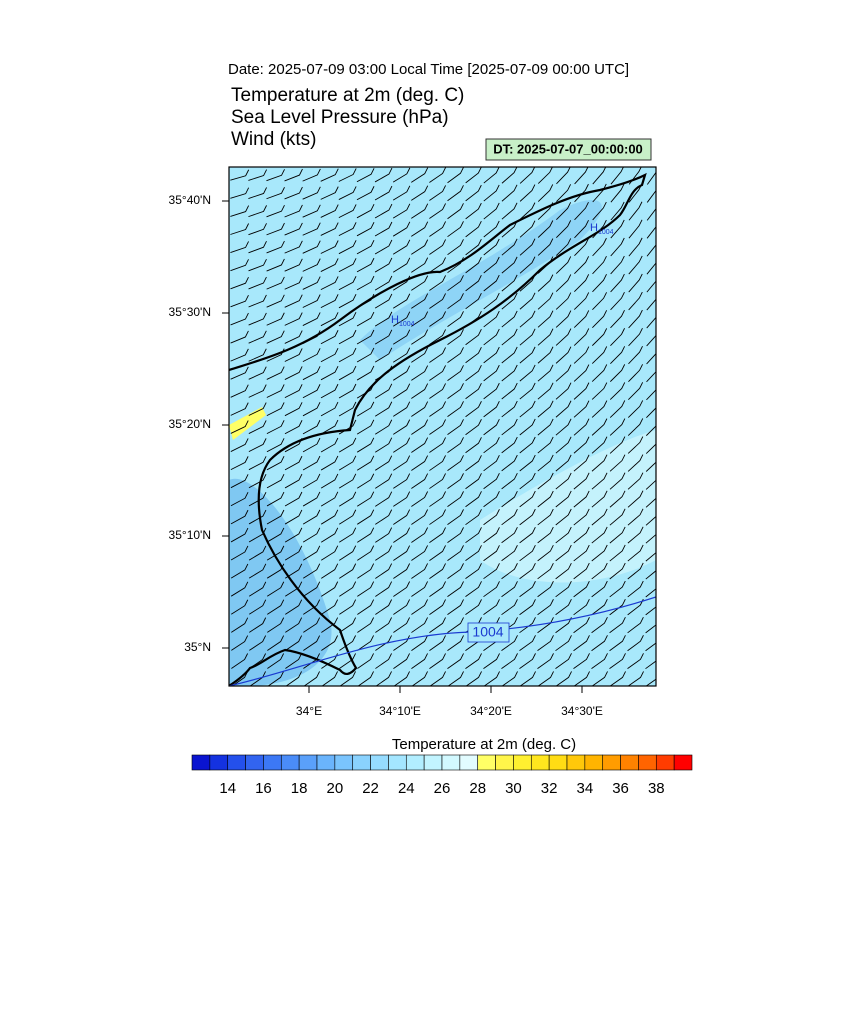 The height and width of the screenshot is (1013, 864). What do you see at coordinates (407, 324) in the screenshot?
I see `high-value: 1004` at bounding box center [407, 324].